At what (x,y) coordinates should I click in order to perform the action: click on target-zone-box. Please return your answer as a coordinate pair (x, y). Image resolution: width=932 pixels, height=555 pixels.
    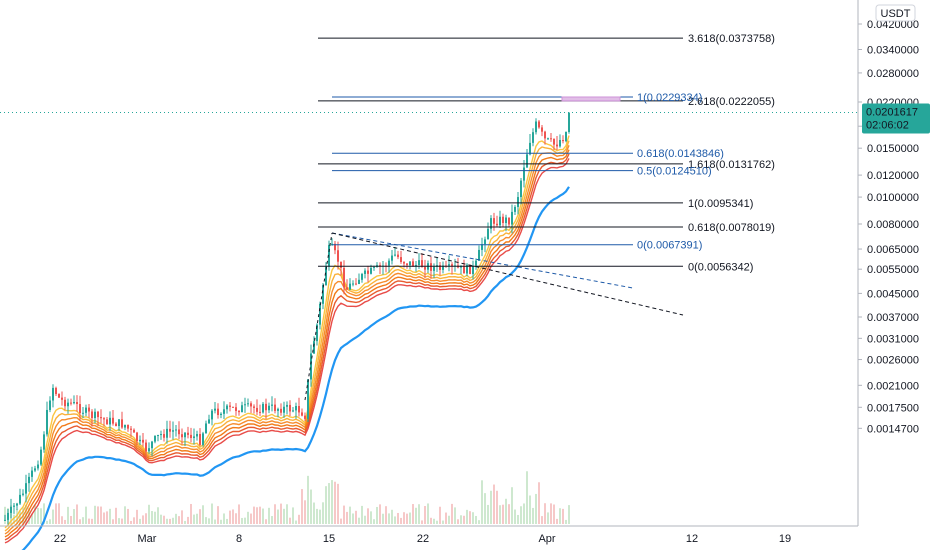
    Looking at the image, I should click on (591, 99).